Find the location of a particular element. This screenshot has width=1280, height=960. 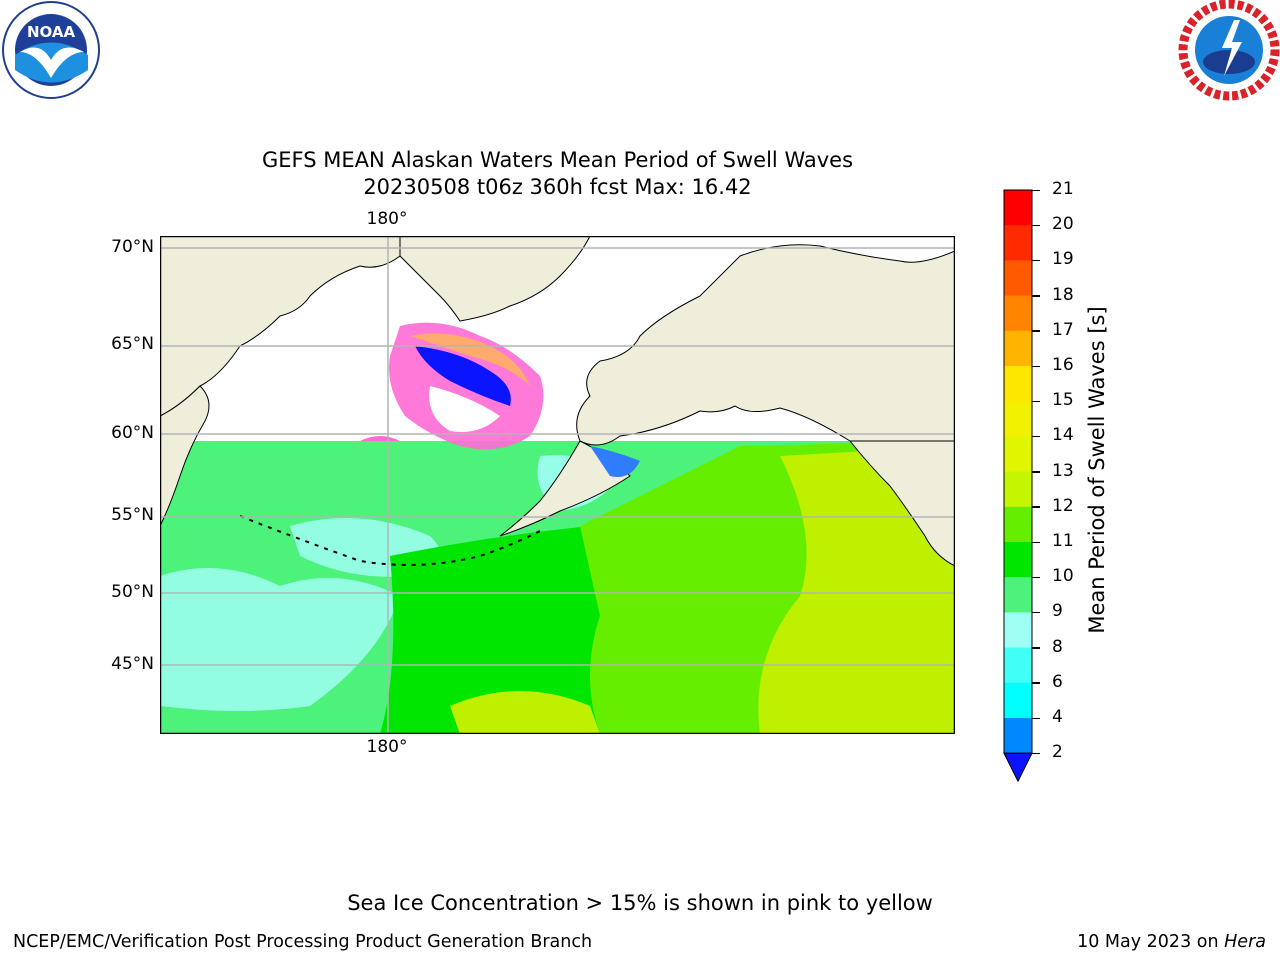

ice-edge-bristol is located at coordinates (615, 461).